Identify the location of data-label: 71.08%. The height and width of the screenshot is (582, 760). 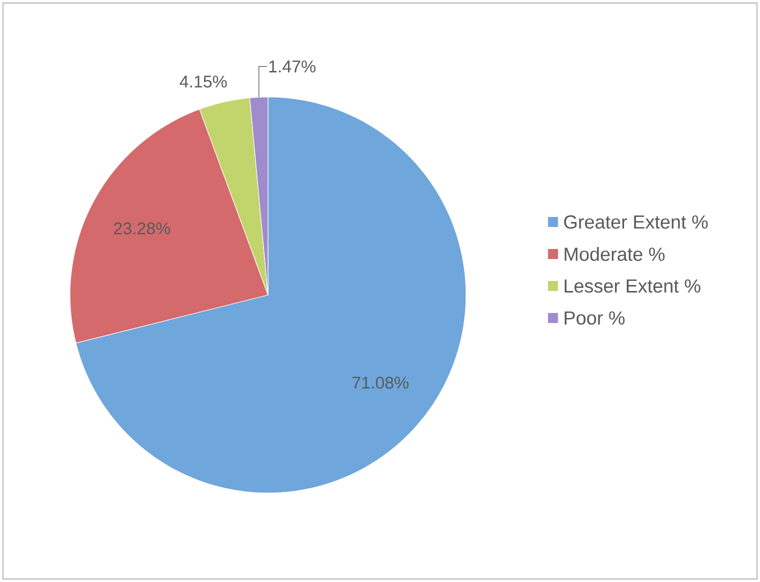
(380, 382).